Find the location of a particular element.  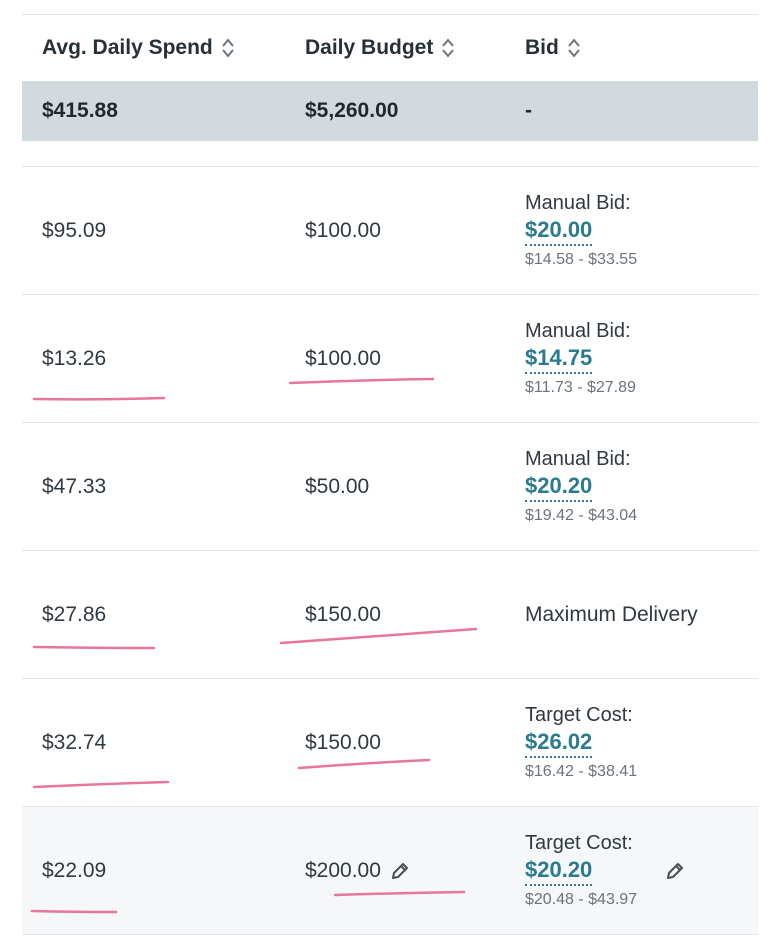

bid-cell: Target Cost: $26.02 $16.42 - $38.41 is located at coordinates (581, 742).